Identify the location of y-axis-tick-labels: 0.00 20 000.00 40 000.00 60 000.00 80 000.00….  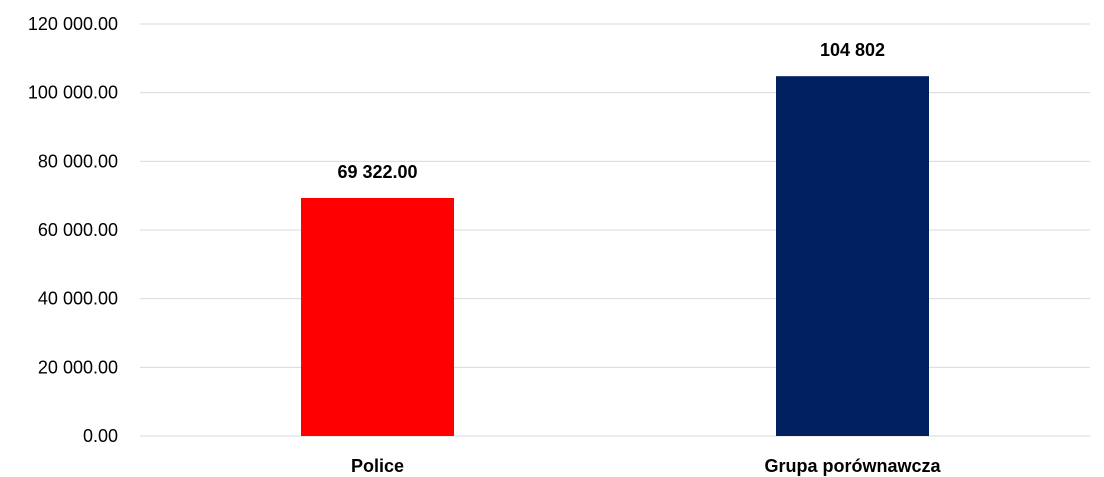
(73, 230).